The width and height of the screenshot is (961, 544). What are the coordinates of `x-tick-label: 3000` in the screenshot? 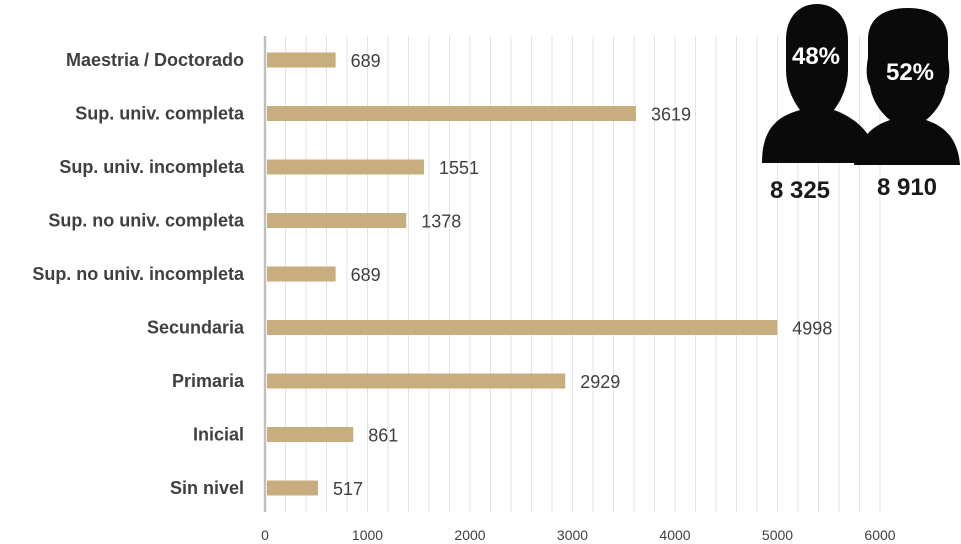 It's located at (572, 535).